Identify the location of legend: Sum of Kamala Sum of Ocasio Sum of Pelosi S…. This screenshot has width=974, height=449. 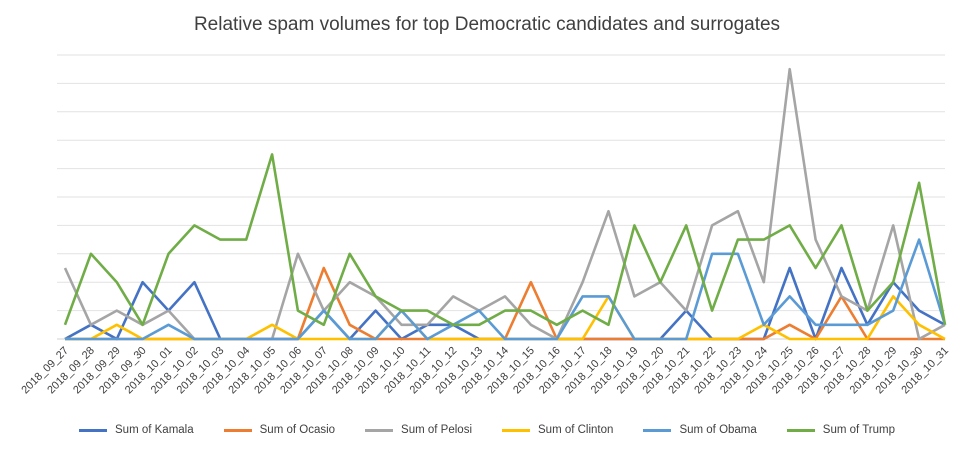
(487, 430).